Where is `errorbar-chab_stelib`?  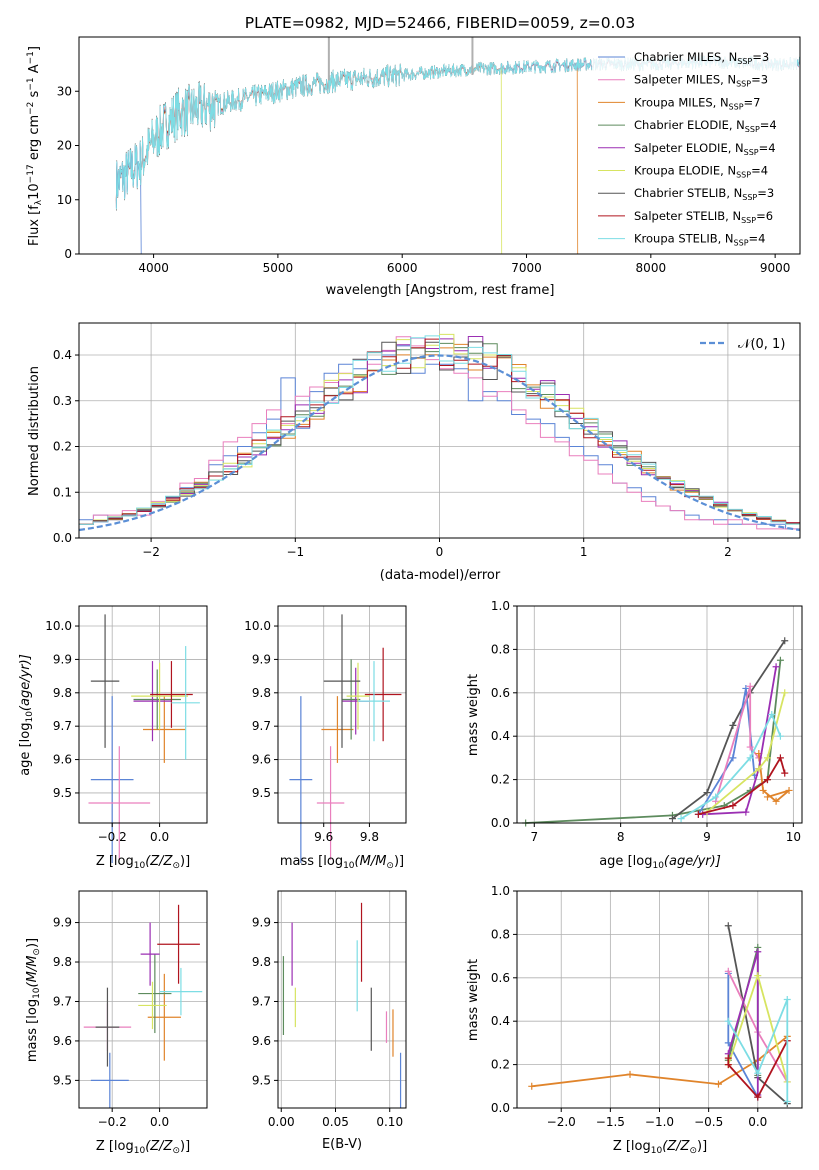
errorbar-chab_stelib is located at coordinates (342, 681).